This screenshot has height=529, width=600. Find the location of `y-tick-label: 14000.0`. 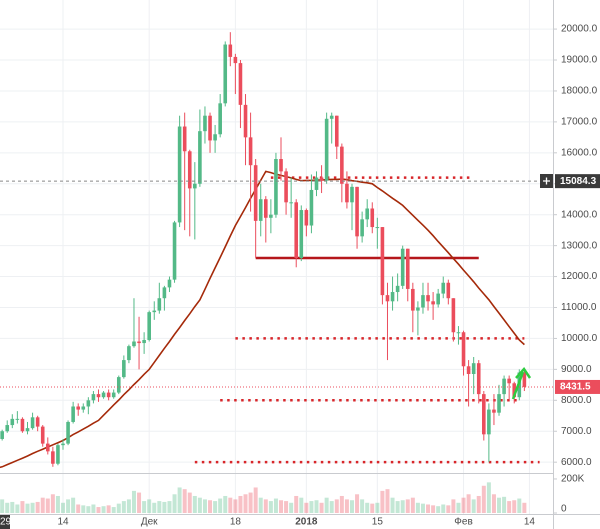

y-tick-label: 14000.0 is located at coordinates (579, 214).